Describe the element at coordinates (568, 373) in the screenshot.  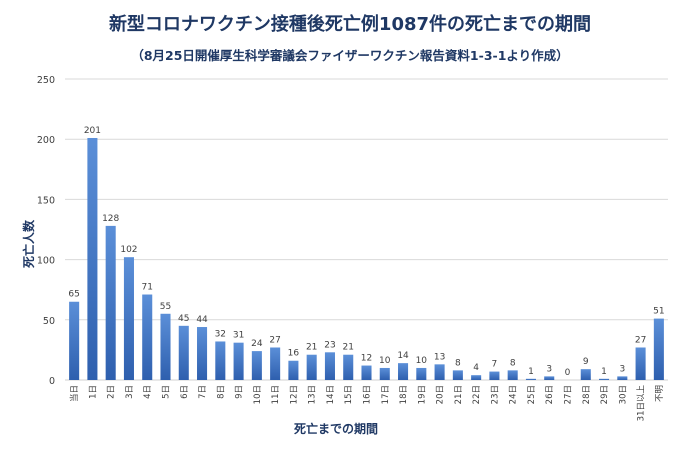
I see `data-label: 0` at that location.